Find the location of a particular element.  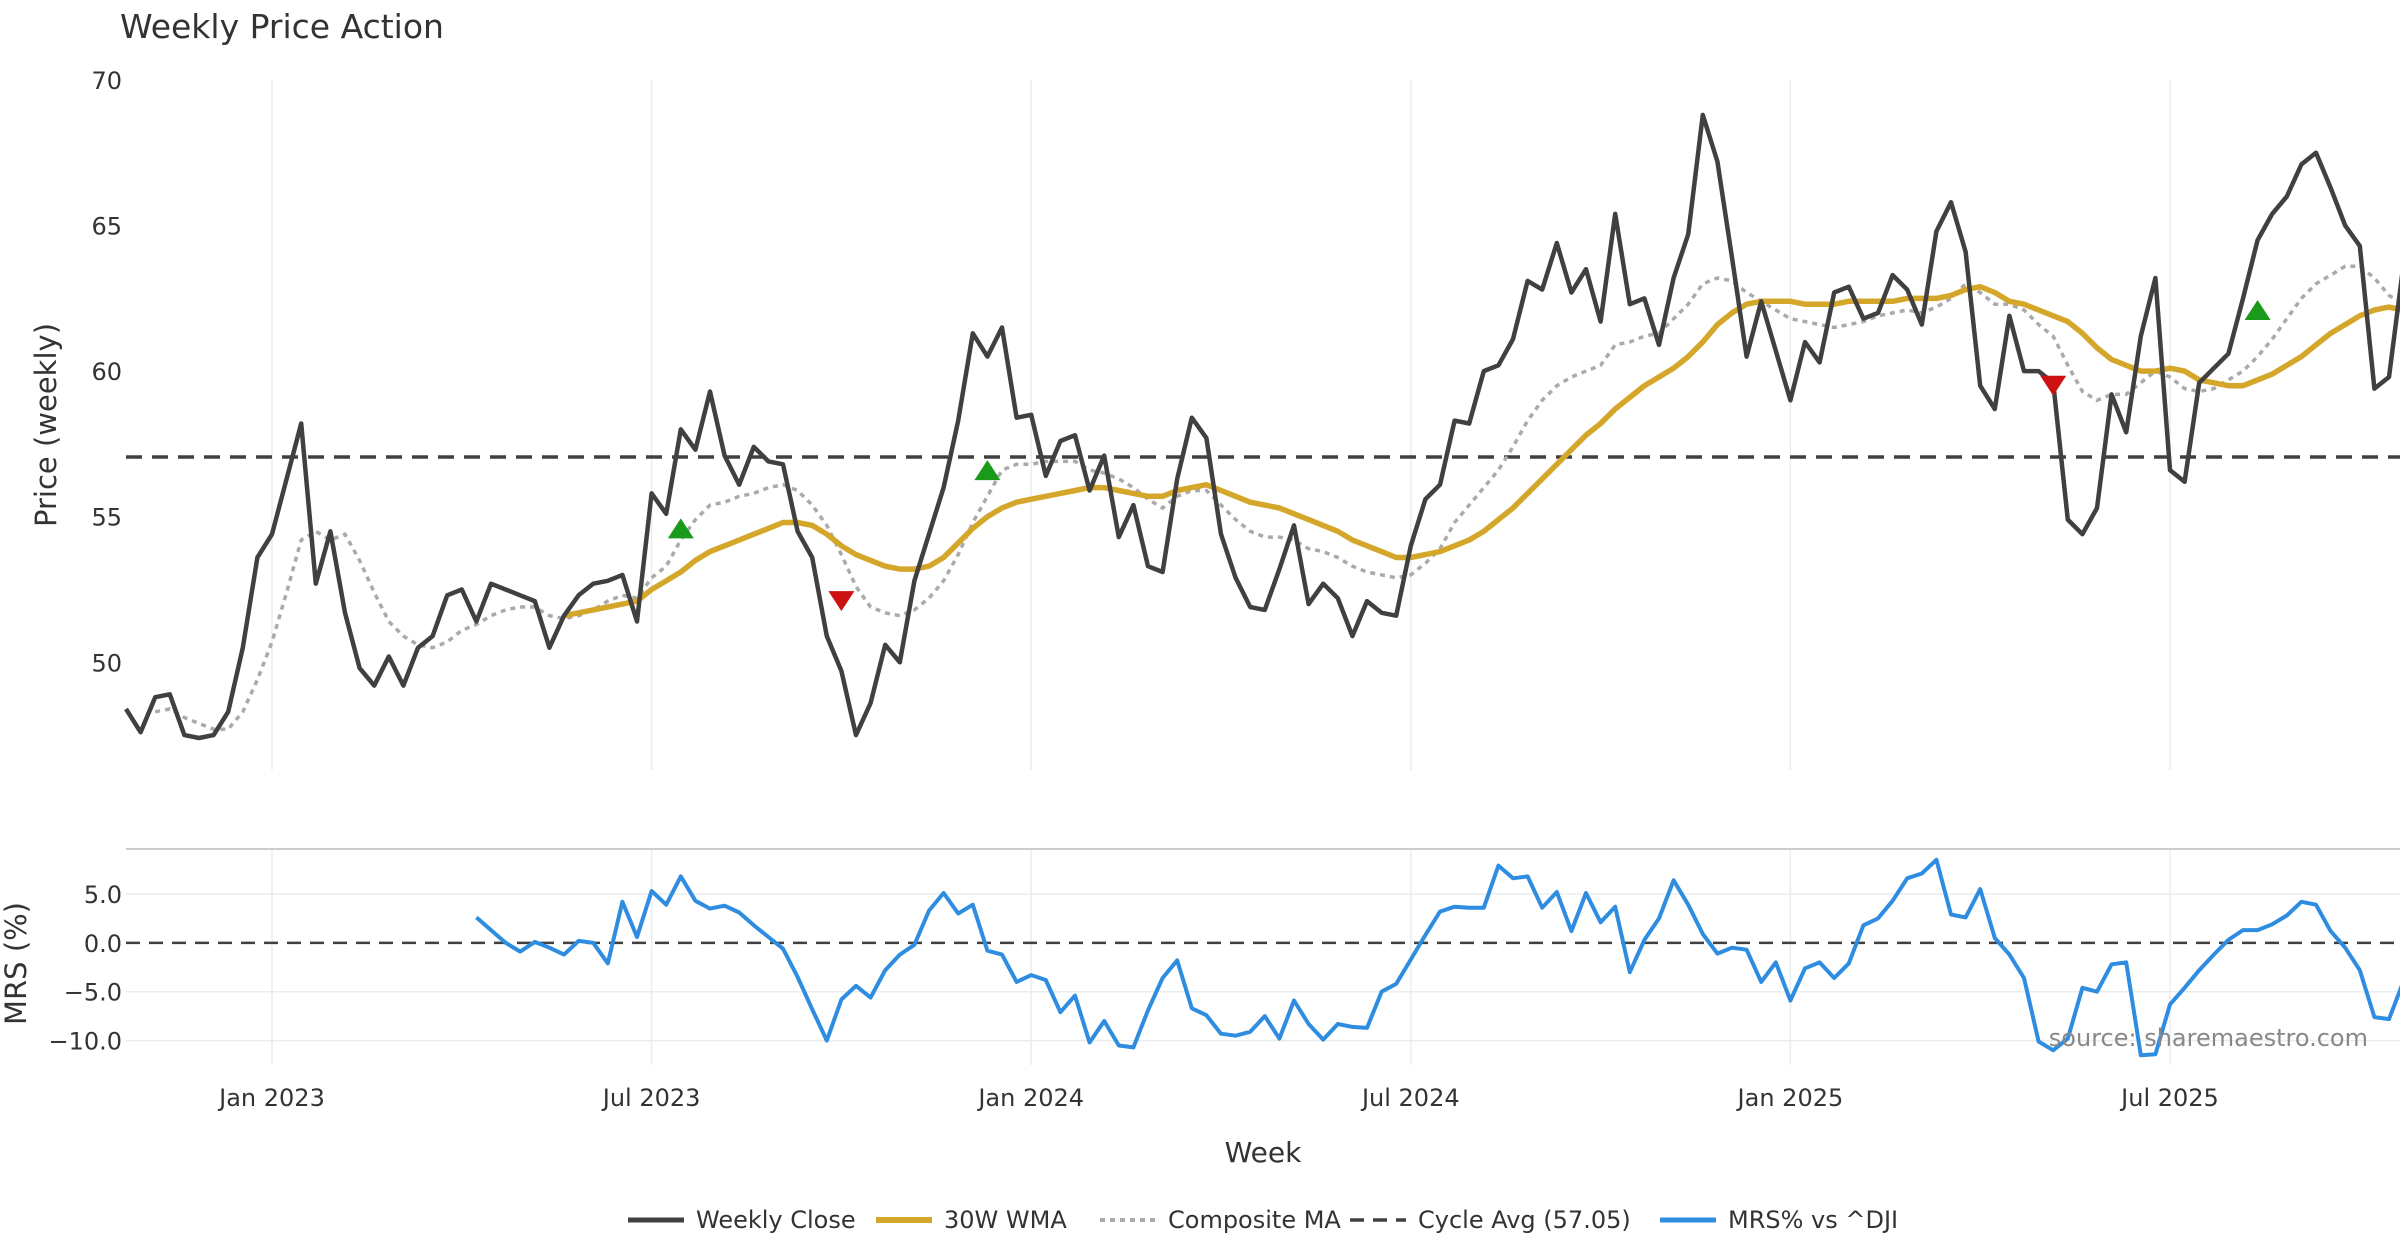

x-tick-label: Jan 2025 is located at coordinates (1790, 1098).